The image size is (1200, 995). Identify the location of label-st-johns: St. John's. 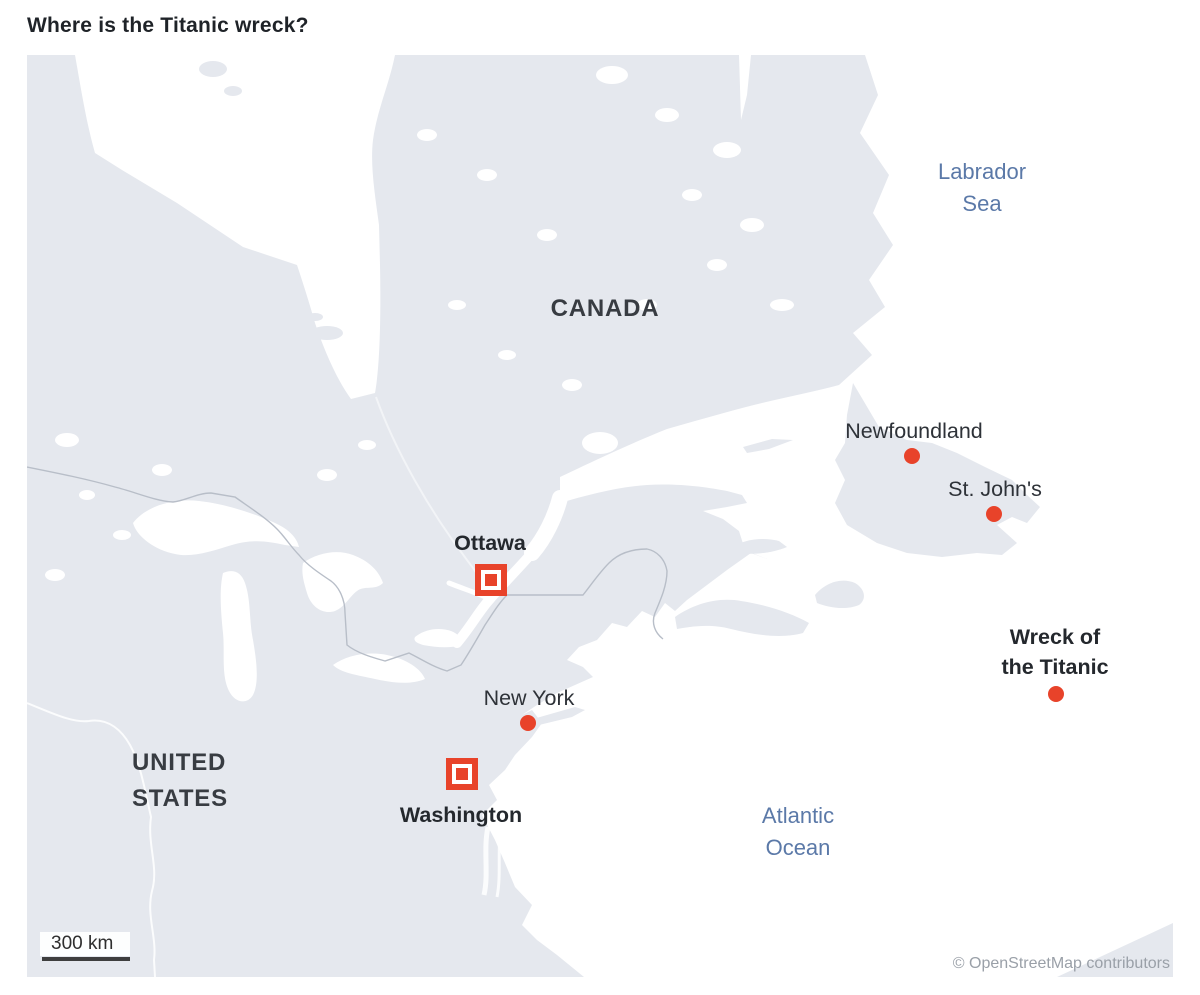
(995, 489).